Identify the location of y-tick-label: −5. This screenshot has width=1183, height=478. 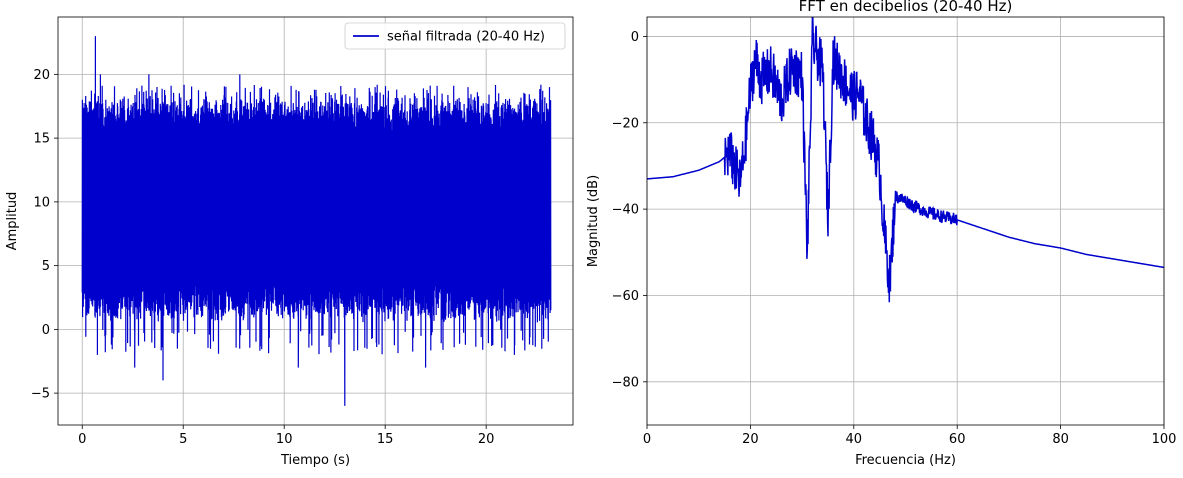
(40, 394).